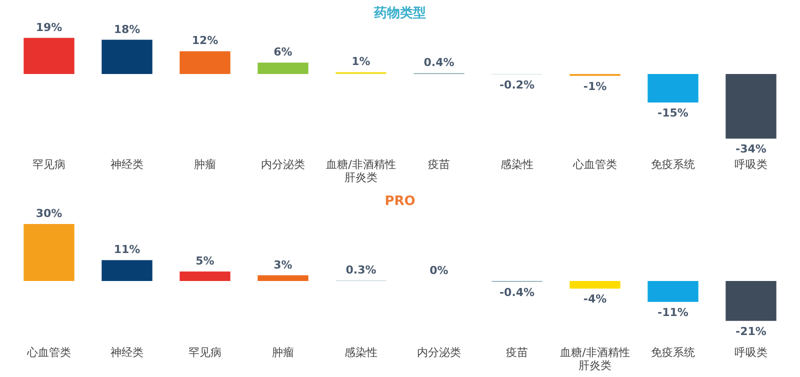 The width and height of the screenshot is (800, 377). What do you see at coordinates (751, 331) in the screenshot?
I see `data-label: -21%` at bounding box center [751, 331].